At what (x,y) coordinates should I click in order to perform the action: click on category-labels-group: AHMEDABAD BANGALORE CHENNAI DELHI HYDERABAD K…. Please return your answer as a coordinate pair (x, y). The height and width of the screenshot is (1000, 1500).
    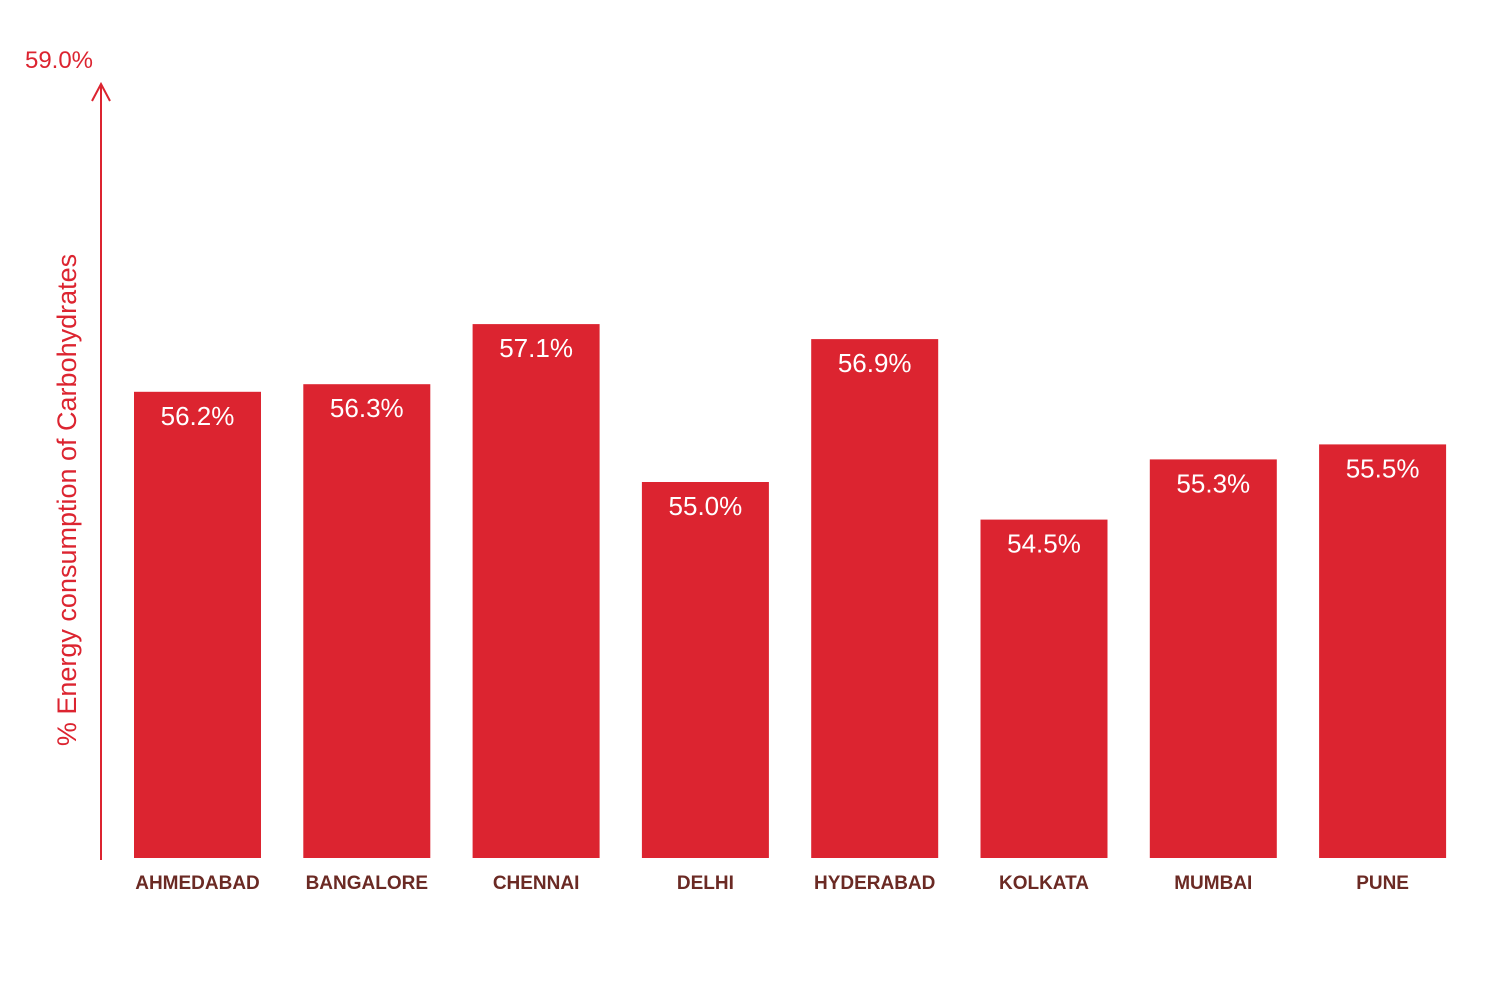
    Looking at the image, I should click on (772, 883).